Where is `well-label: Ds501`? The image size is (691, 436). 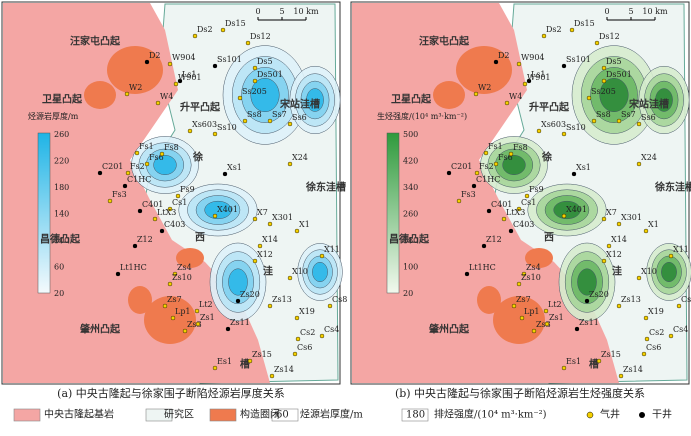 well-label: Ds501 is located at coordinates (270, 74).